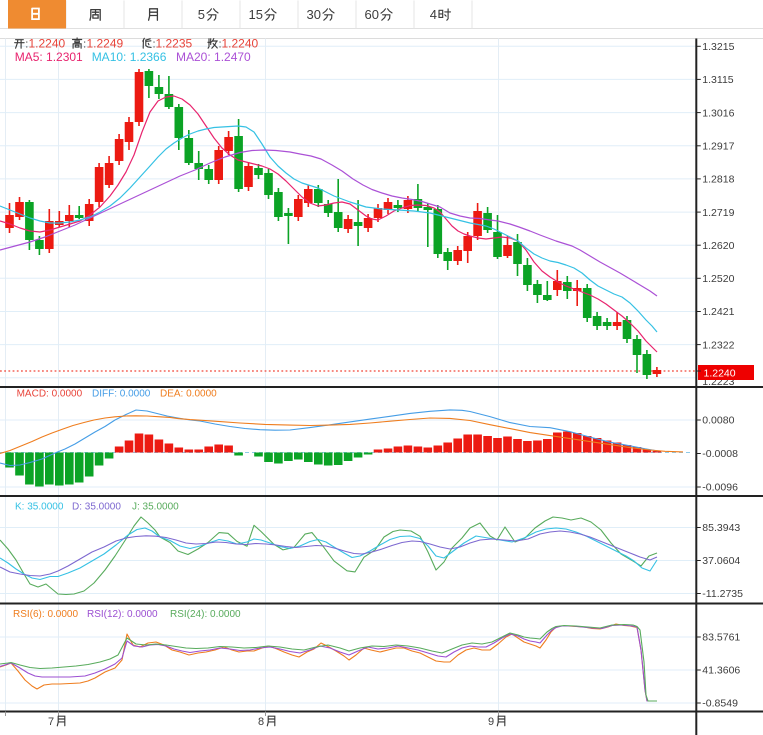 The image size is (763, 735). What do you see at coordinates (718, 421) in the screenshot?
I see `svg-text: 0.0080` at bounding box center [718, 421].